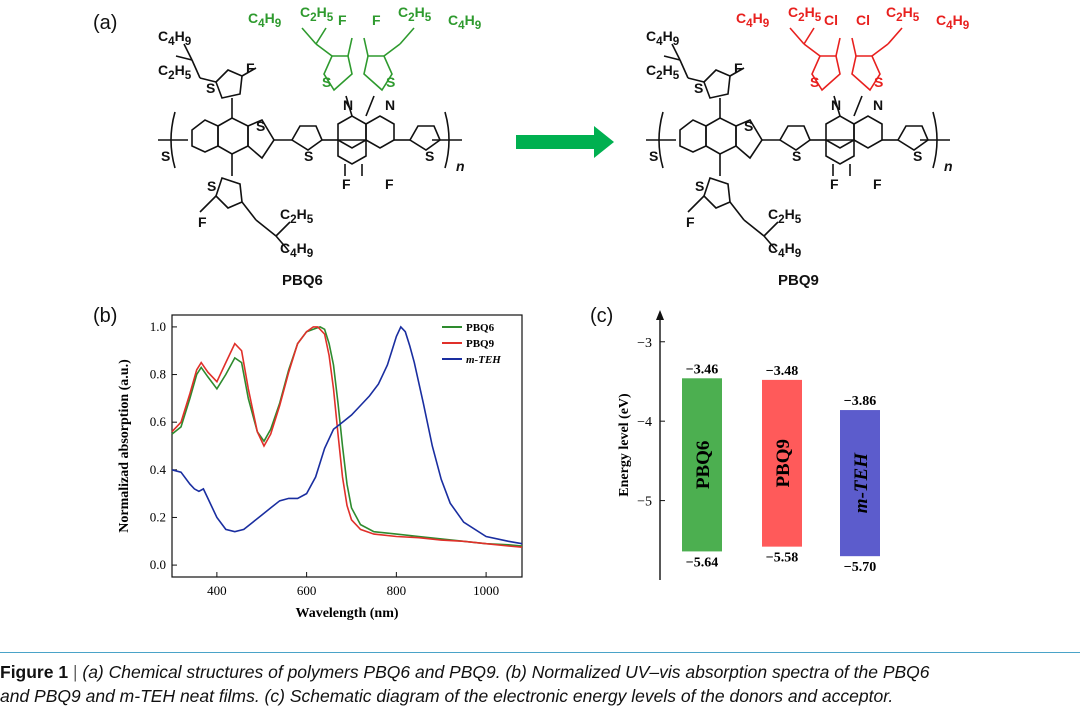  Describe the element at coordinates (302, 280) in the screenshot. I see `pbq6-name: PBQ6` at that location.